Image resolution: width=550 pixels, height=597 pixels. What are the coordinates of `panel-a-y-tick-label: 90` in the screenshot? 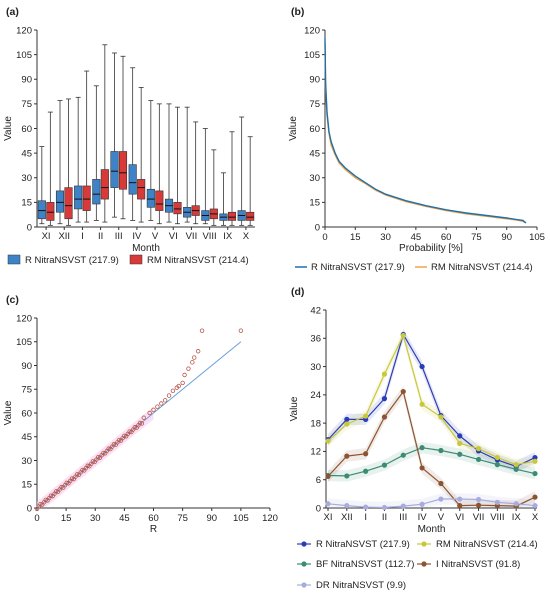 It's located at (26, 80).